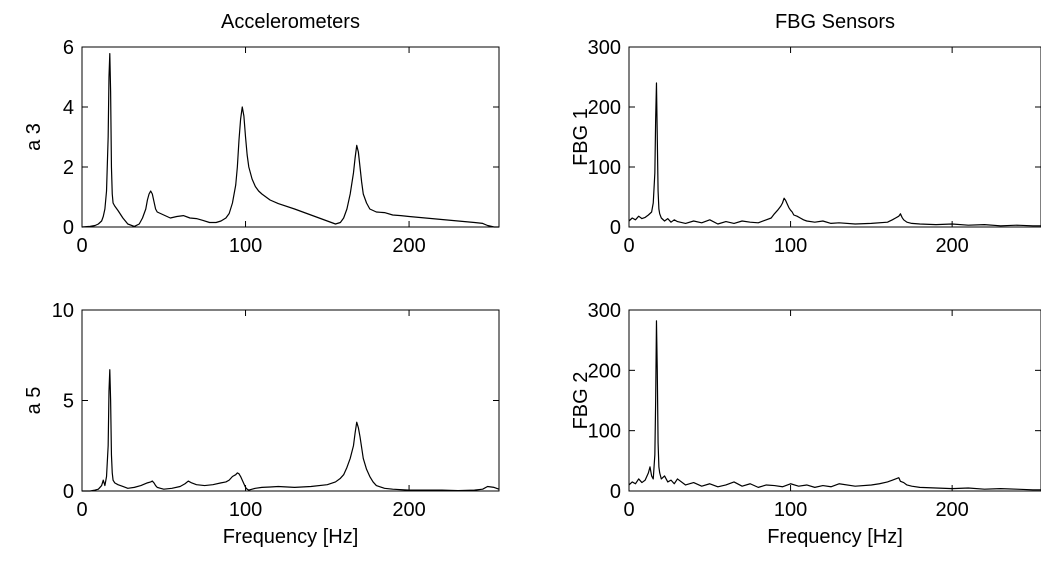 Image resolution: width=1041 pixels, height=564 pixels. Describe the element at coordinates (68, 168) in the screenshot. I see `y-tick-label: 2` at that location.